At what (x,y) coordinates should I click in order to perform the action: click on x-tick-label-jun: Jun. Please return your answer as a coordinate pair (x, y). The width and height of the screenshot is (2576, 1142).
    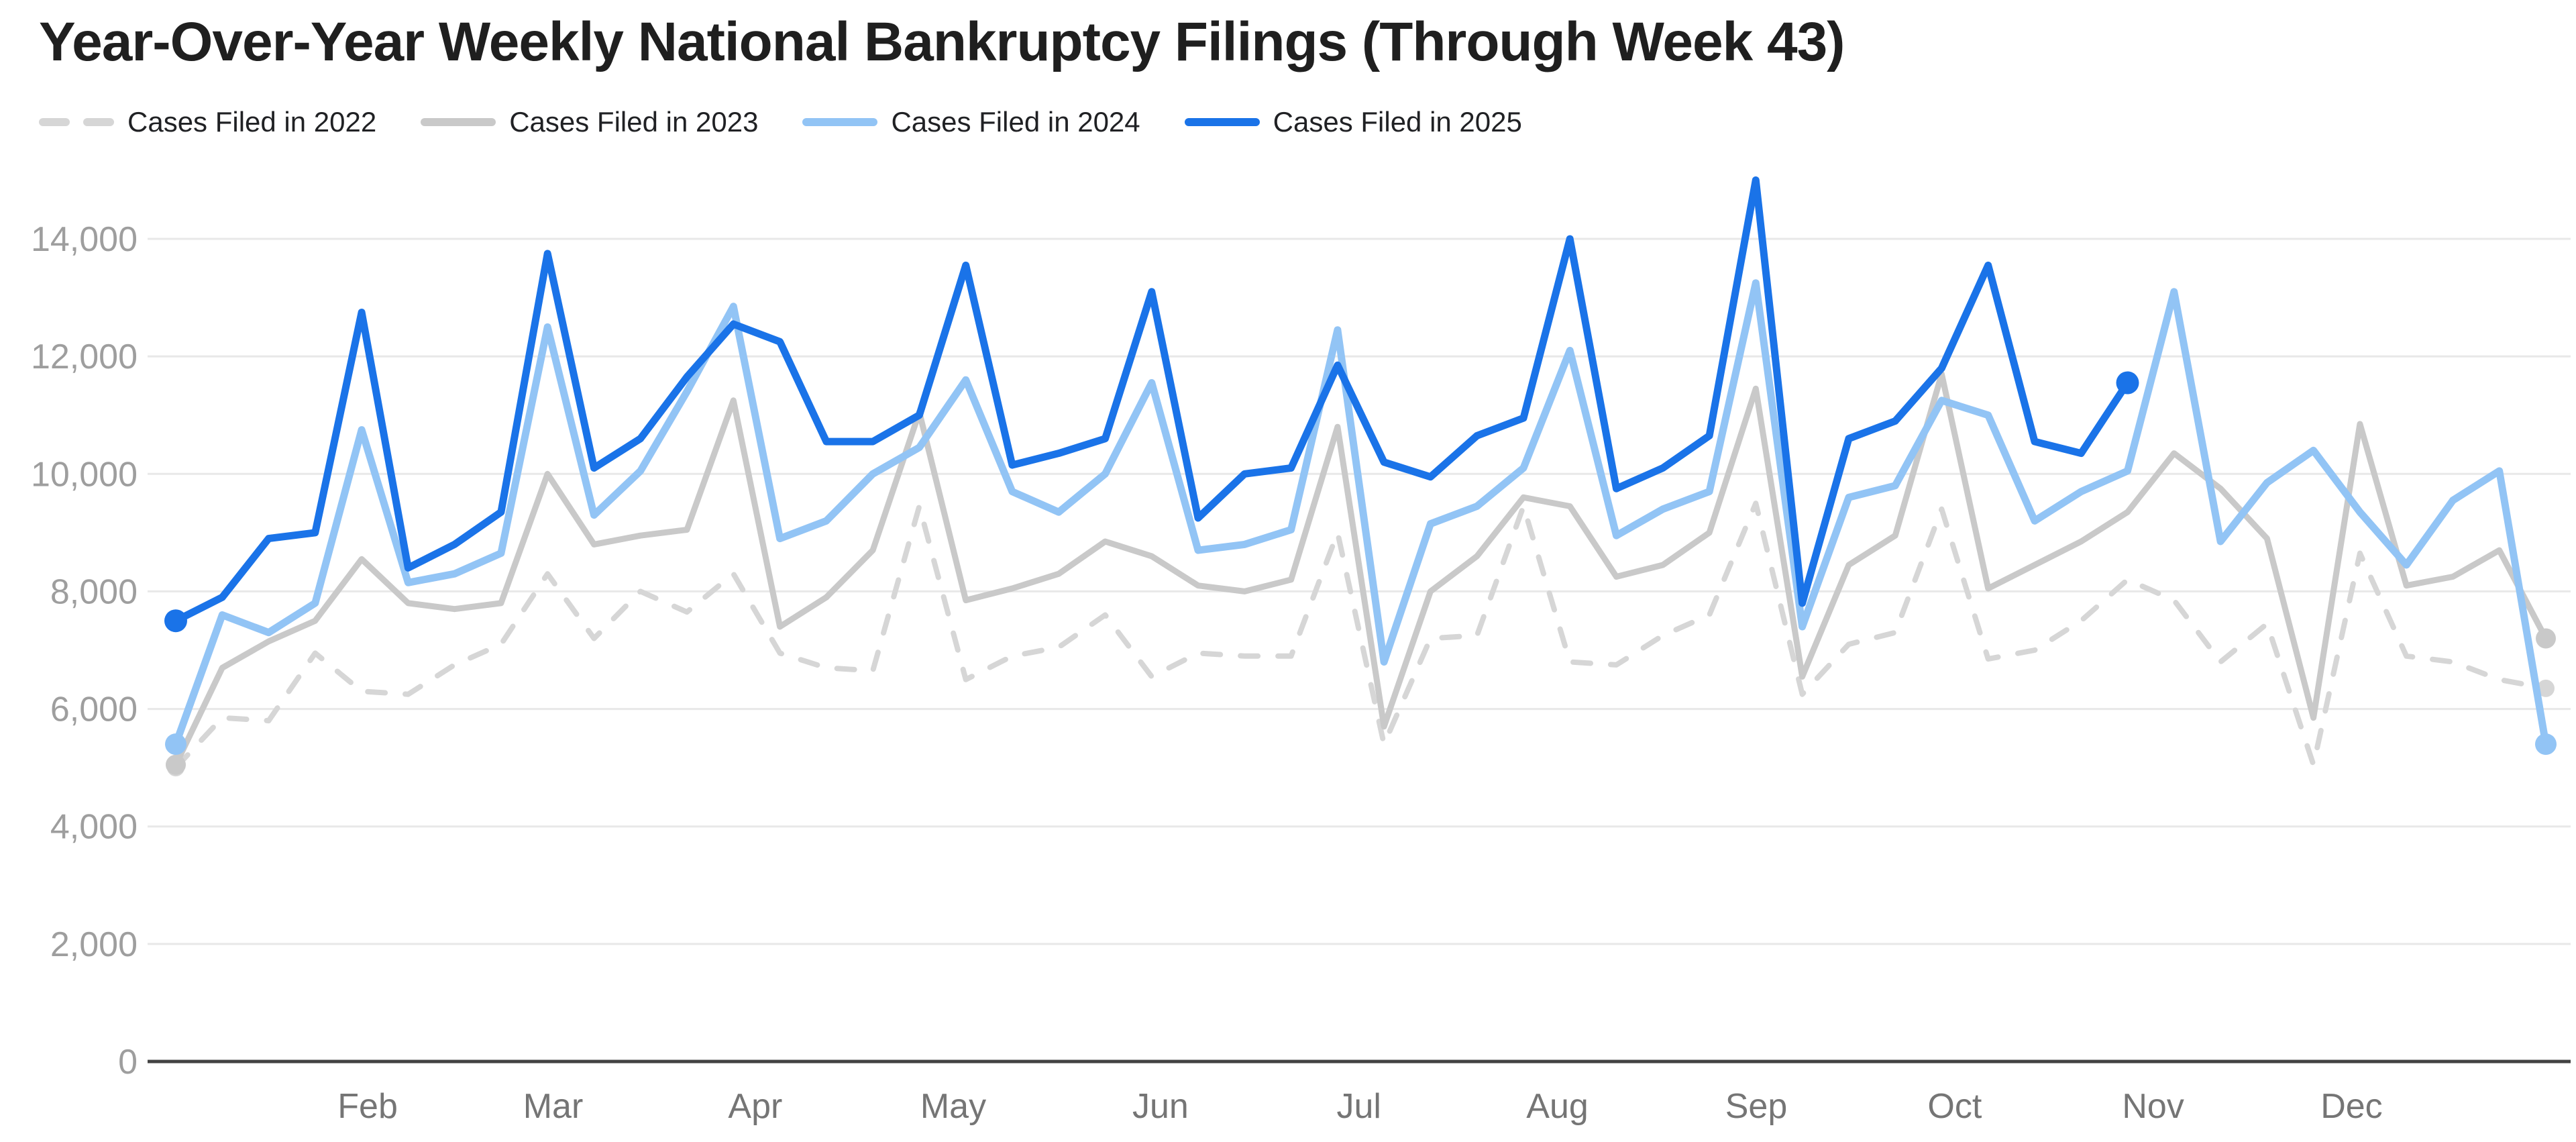
    Looking at the image, I should click on (1160, 1106).